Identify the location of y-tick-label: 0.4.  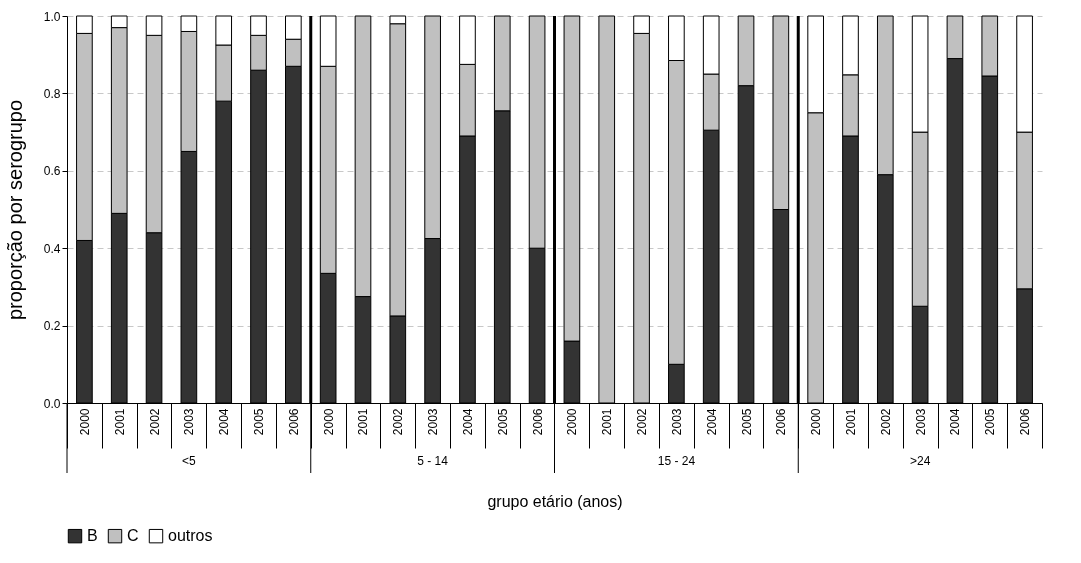
(52, 248).